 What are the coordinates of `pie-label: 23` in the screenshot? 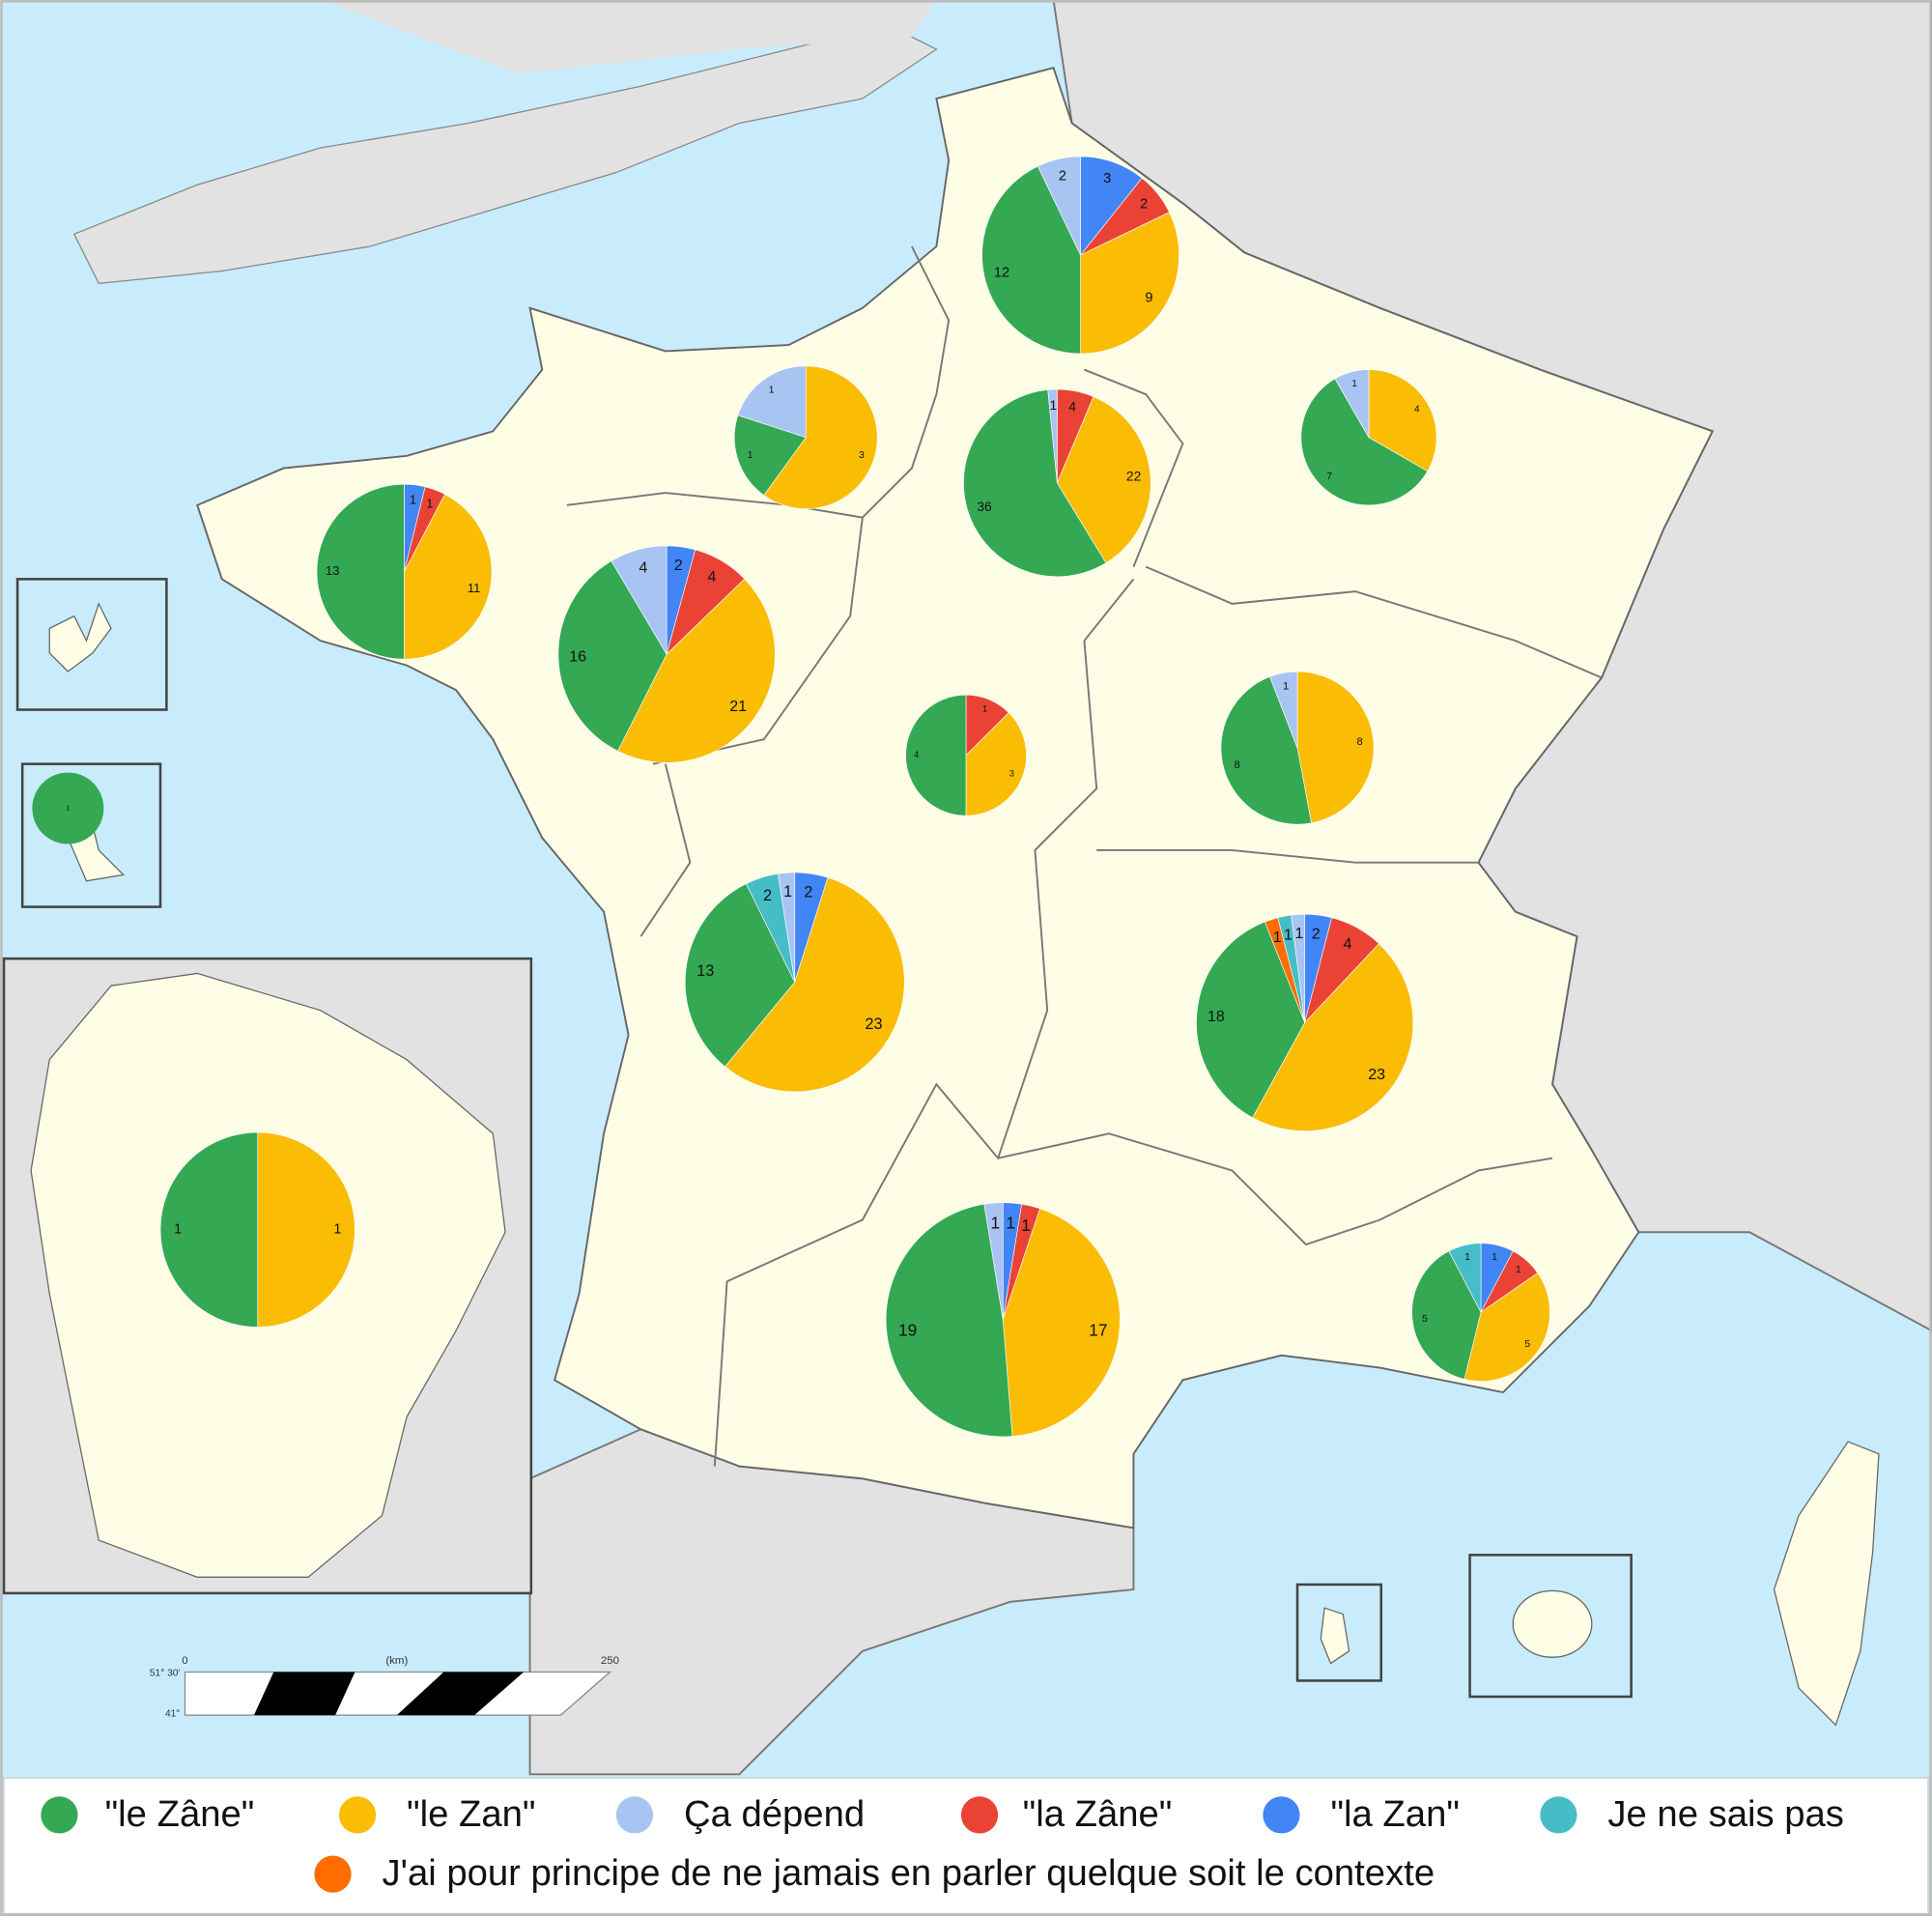 It's located at (873, 1024).